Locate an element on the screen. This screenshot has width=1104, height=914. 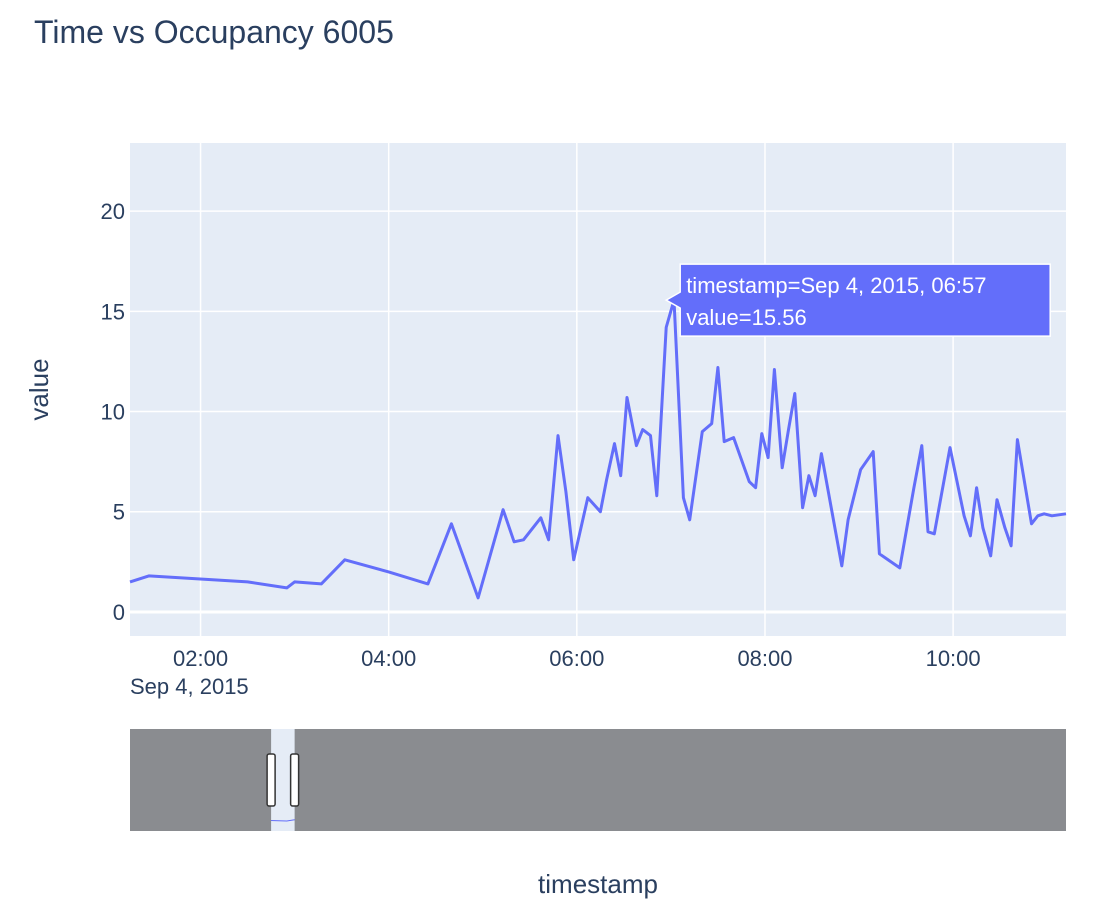
x-tick-label: 08:00 is located at coordinates (764, 658).